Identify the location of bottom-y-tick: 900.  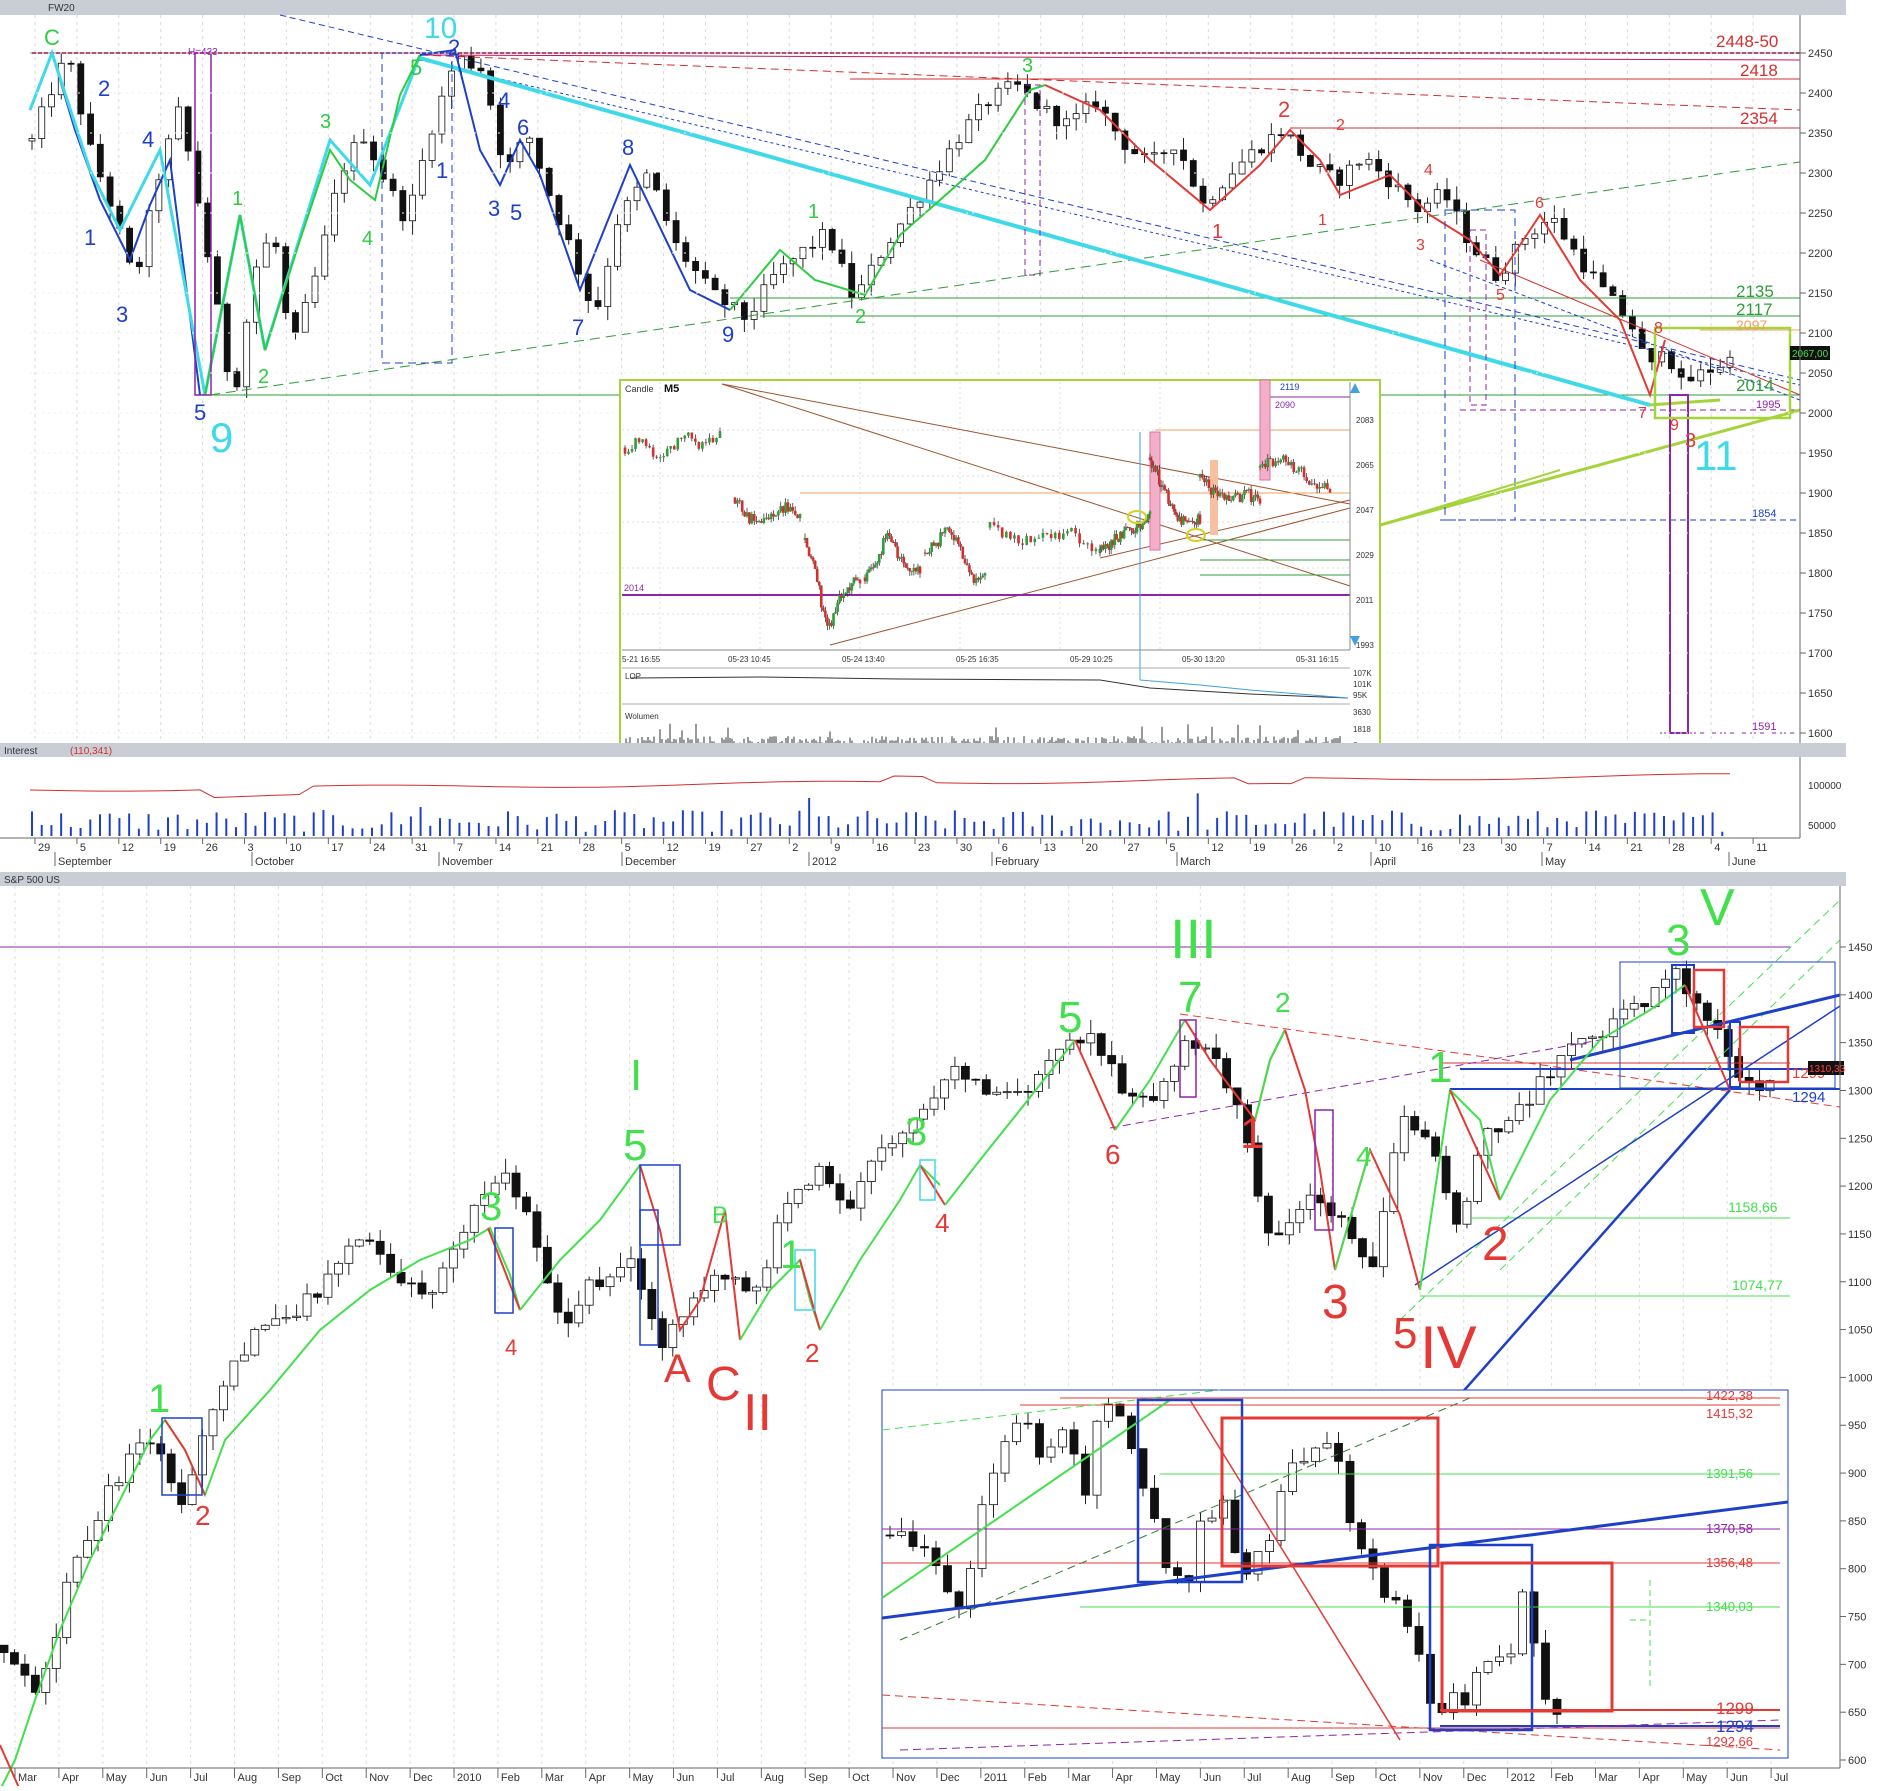
(1857, 1474).